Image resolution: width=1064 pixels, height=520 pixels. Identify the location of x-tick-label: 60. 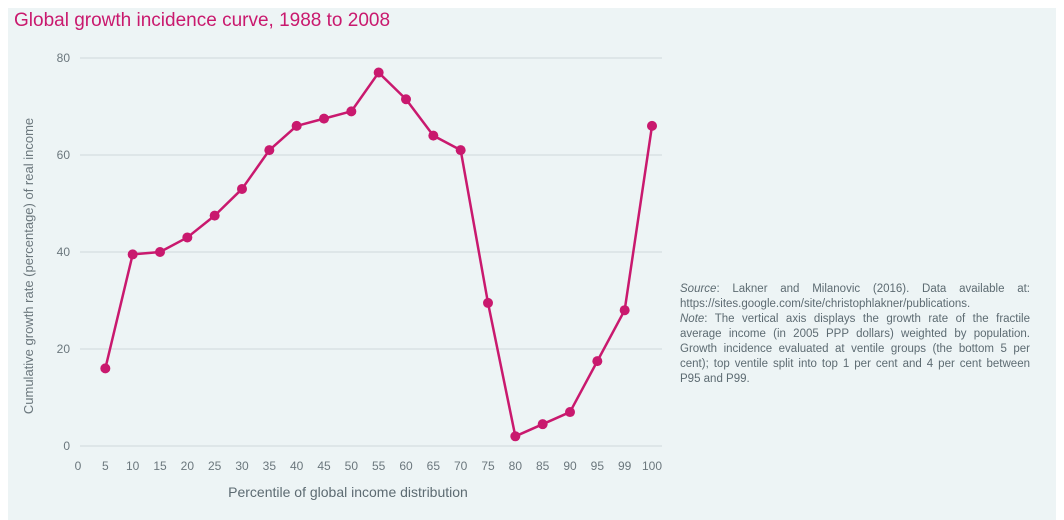
(406, 466).